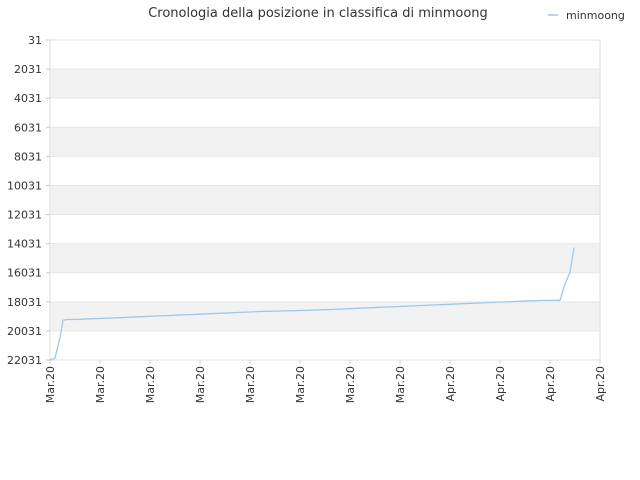 The width and height of the screenshot is (640, 480). I want to click on y-tick-label: 4031, so click(28, 98).